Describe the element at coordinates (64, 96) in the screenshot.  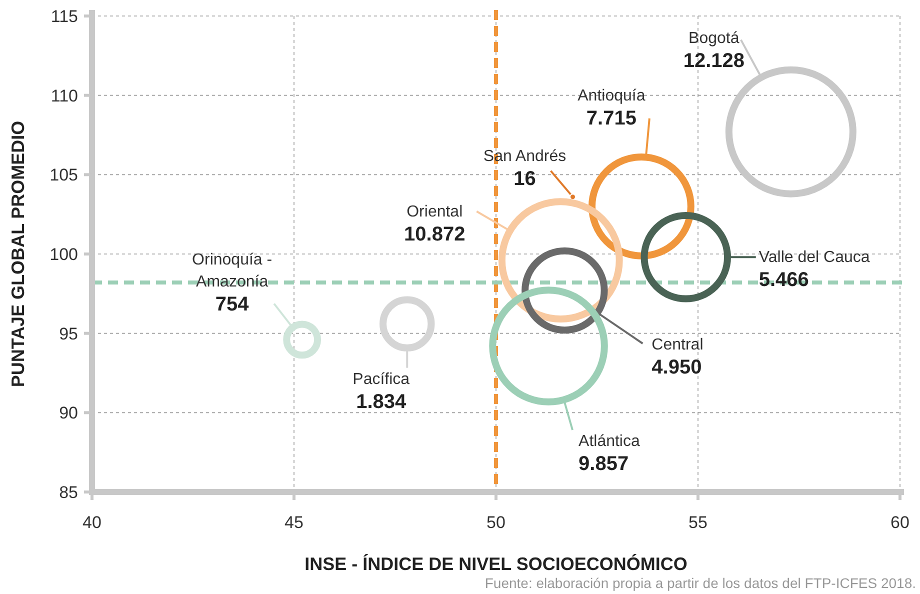
I see `y-tick-label: 110` at that location.